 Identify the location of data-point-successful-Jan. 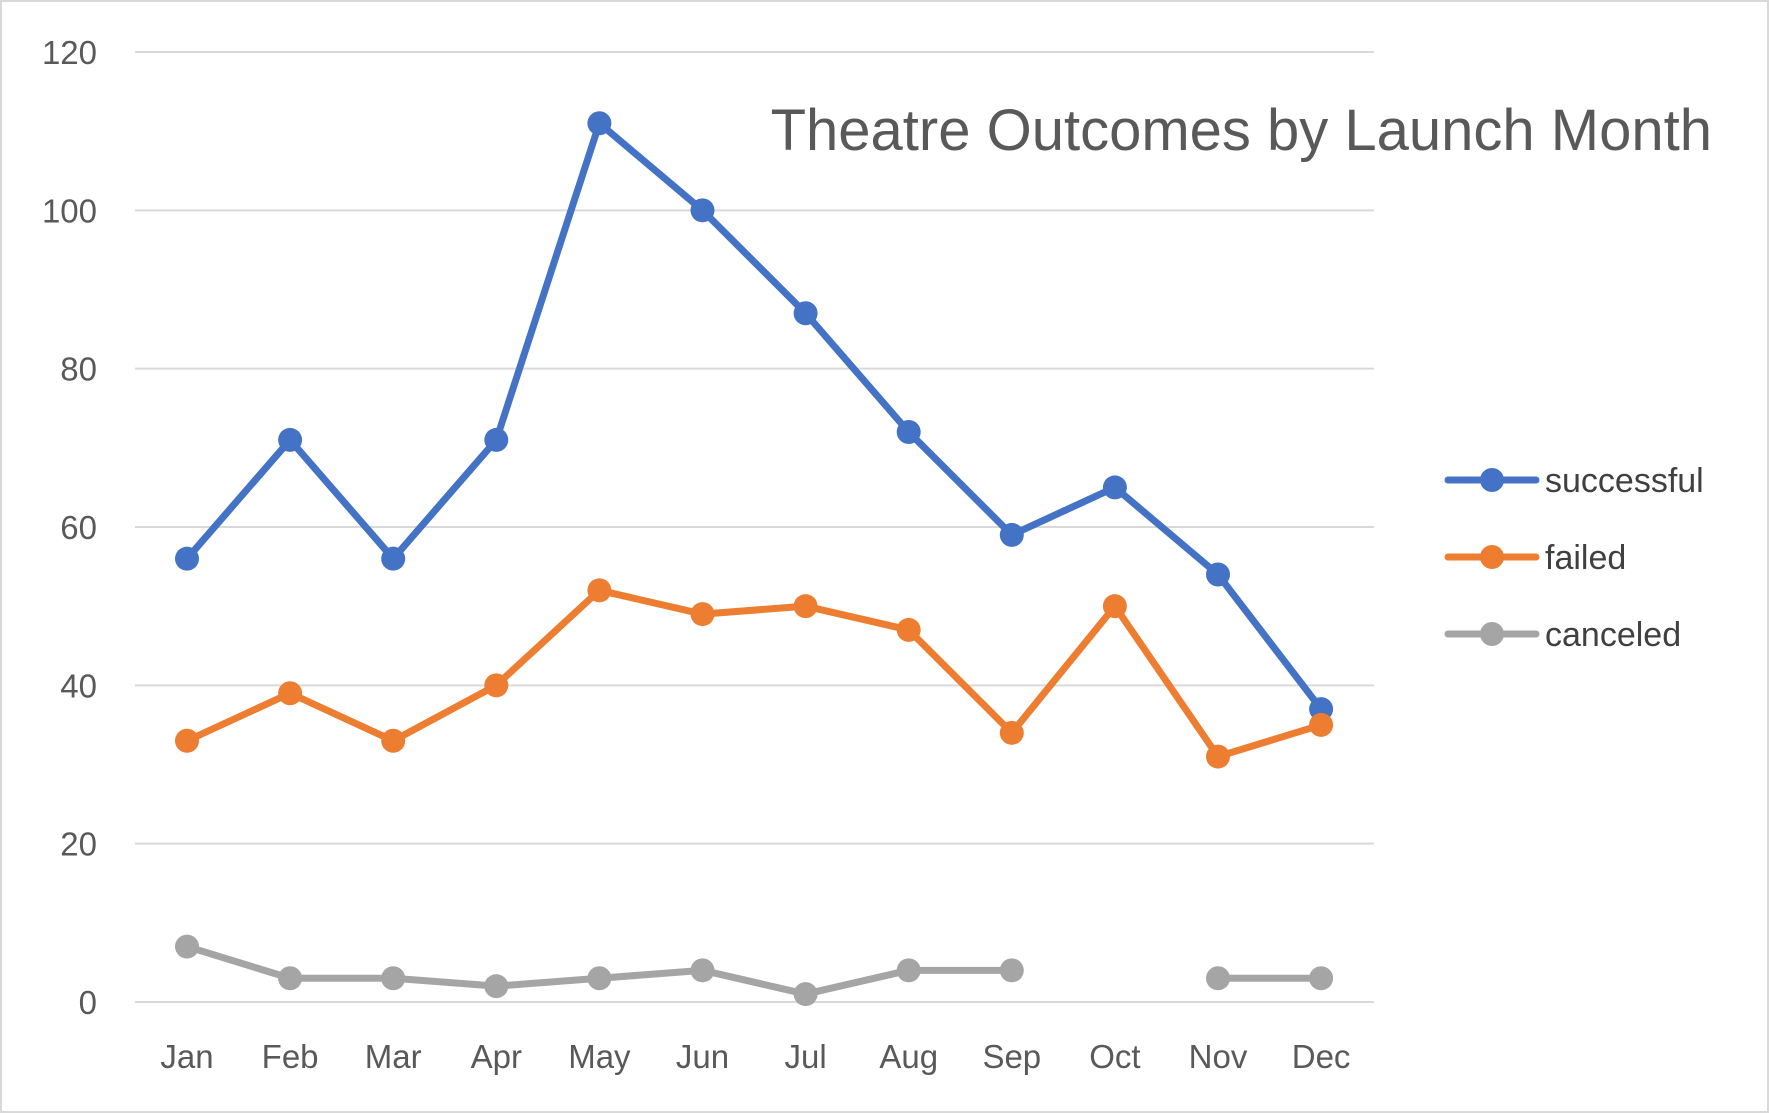
(187, 558).